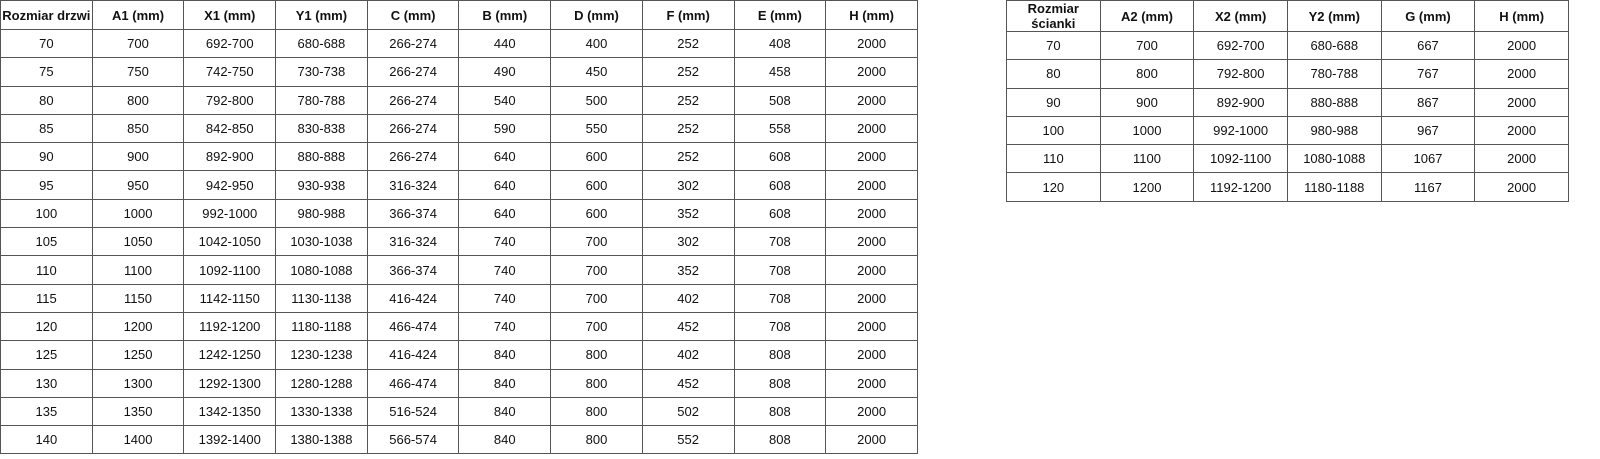  I want to click on column-header: F (mm), so click(688, 15).